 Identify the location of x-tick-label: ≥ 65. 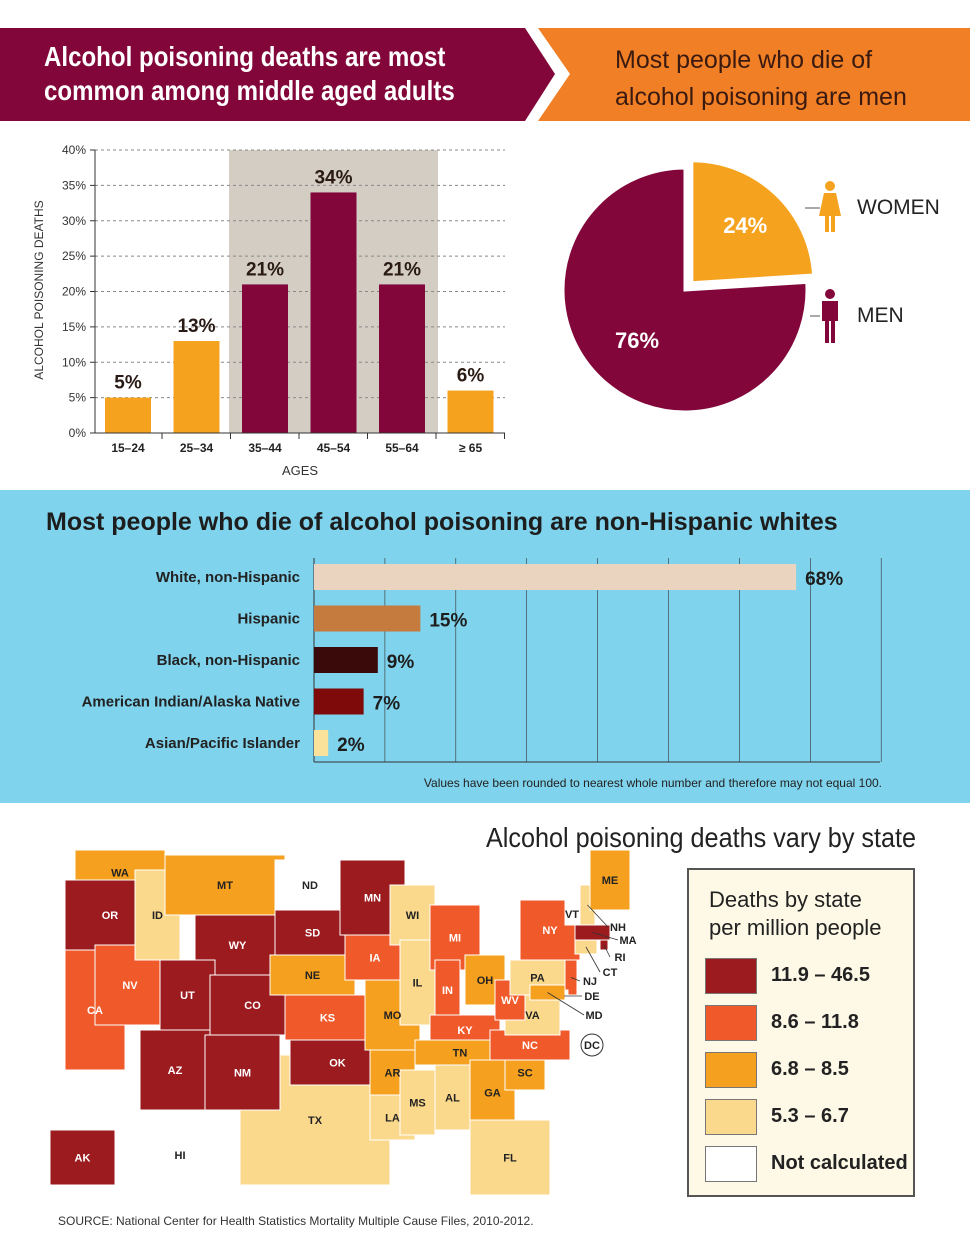
(471, 448).